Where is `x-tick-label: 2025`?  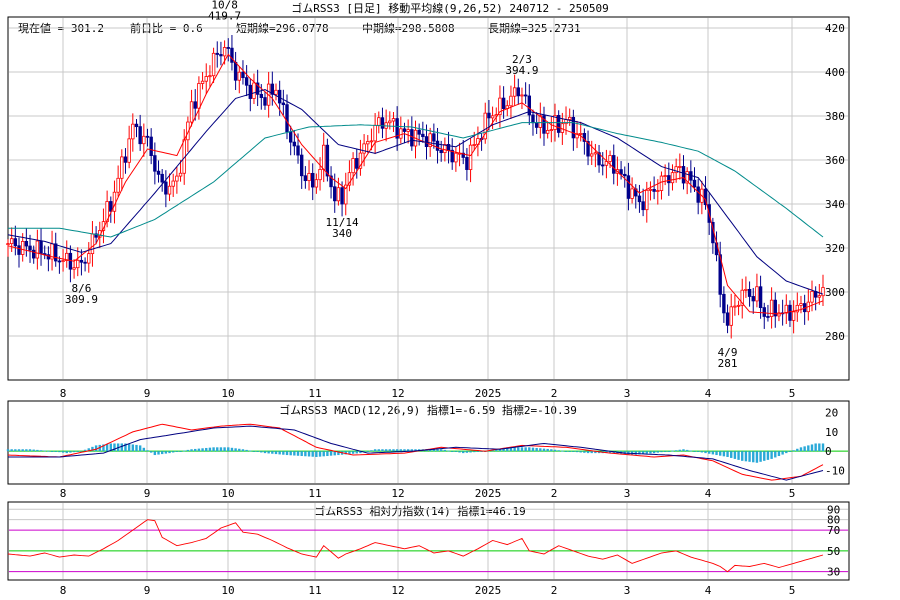
x-tick-label: 2025 is located at coordinates (488, 590).